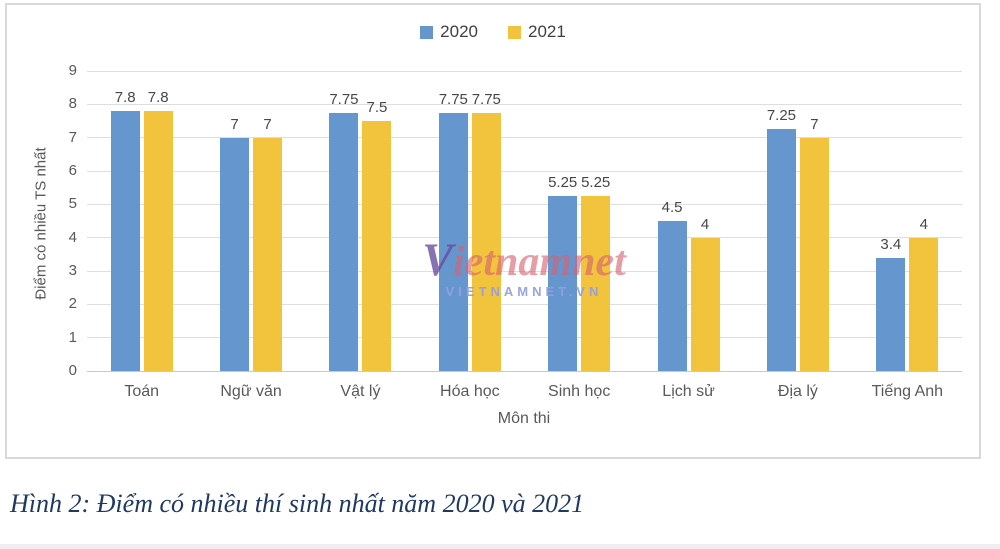 This screenshot has height=549, width=1000. I want to click on y-tick-label: 4, so click(72, 237).